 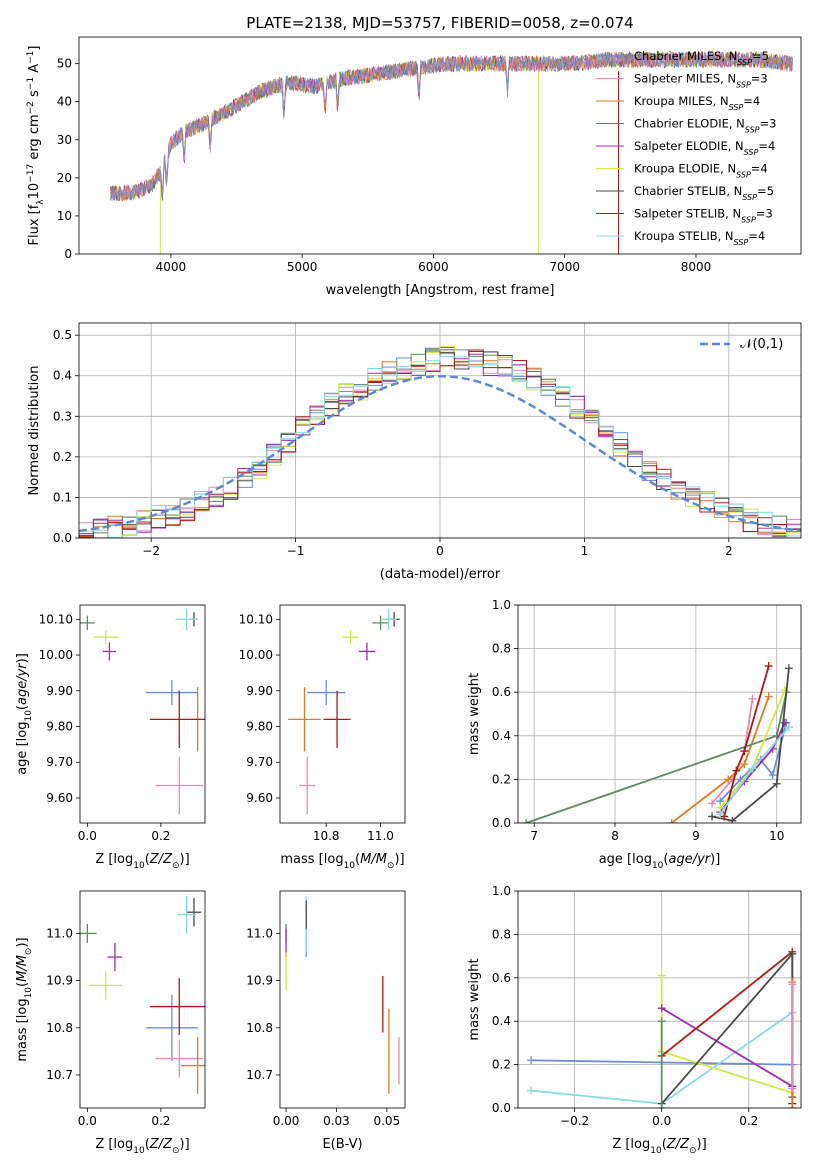 I want to click on x-tick-label: 0.05, so click(x=386, y=1121).